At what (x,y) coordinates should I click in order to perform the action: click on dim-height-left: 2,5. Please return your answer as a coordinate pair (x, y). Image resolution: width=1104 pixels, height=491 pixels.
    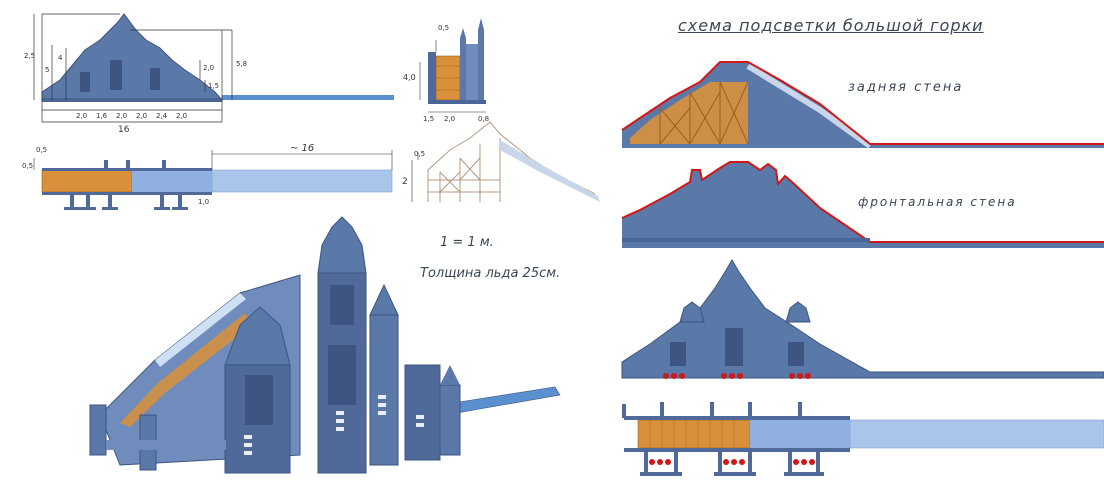
    Looking at the image, I should click on (29, 56).